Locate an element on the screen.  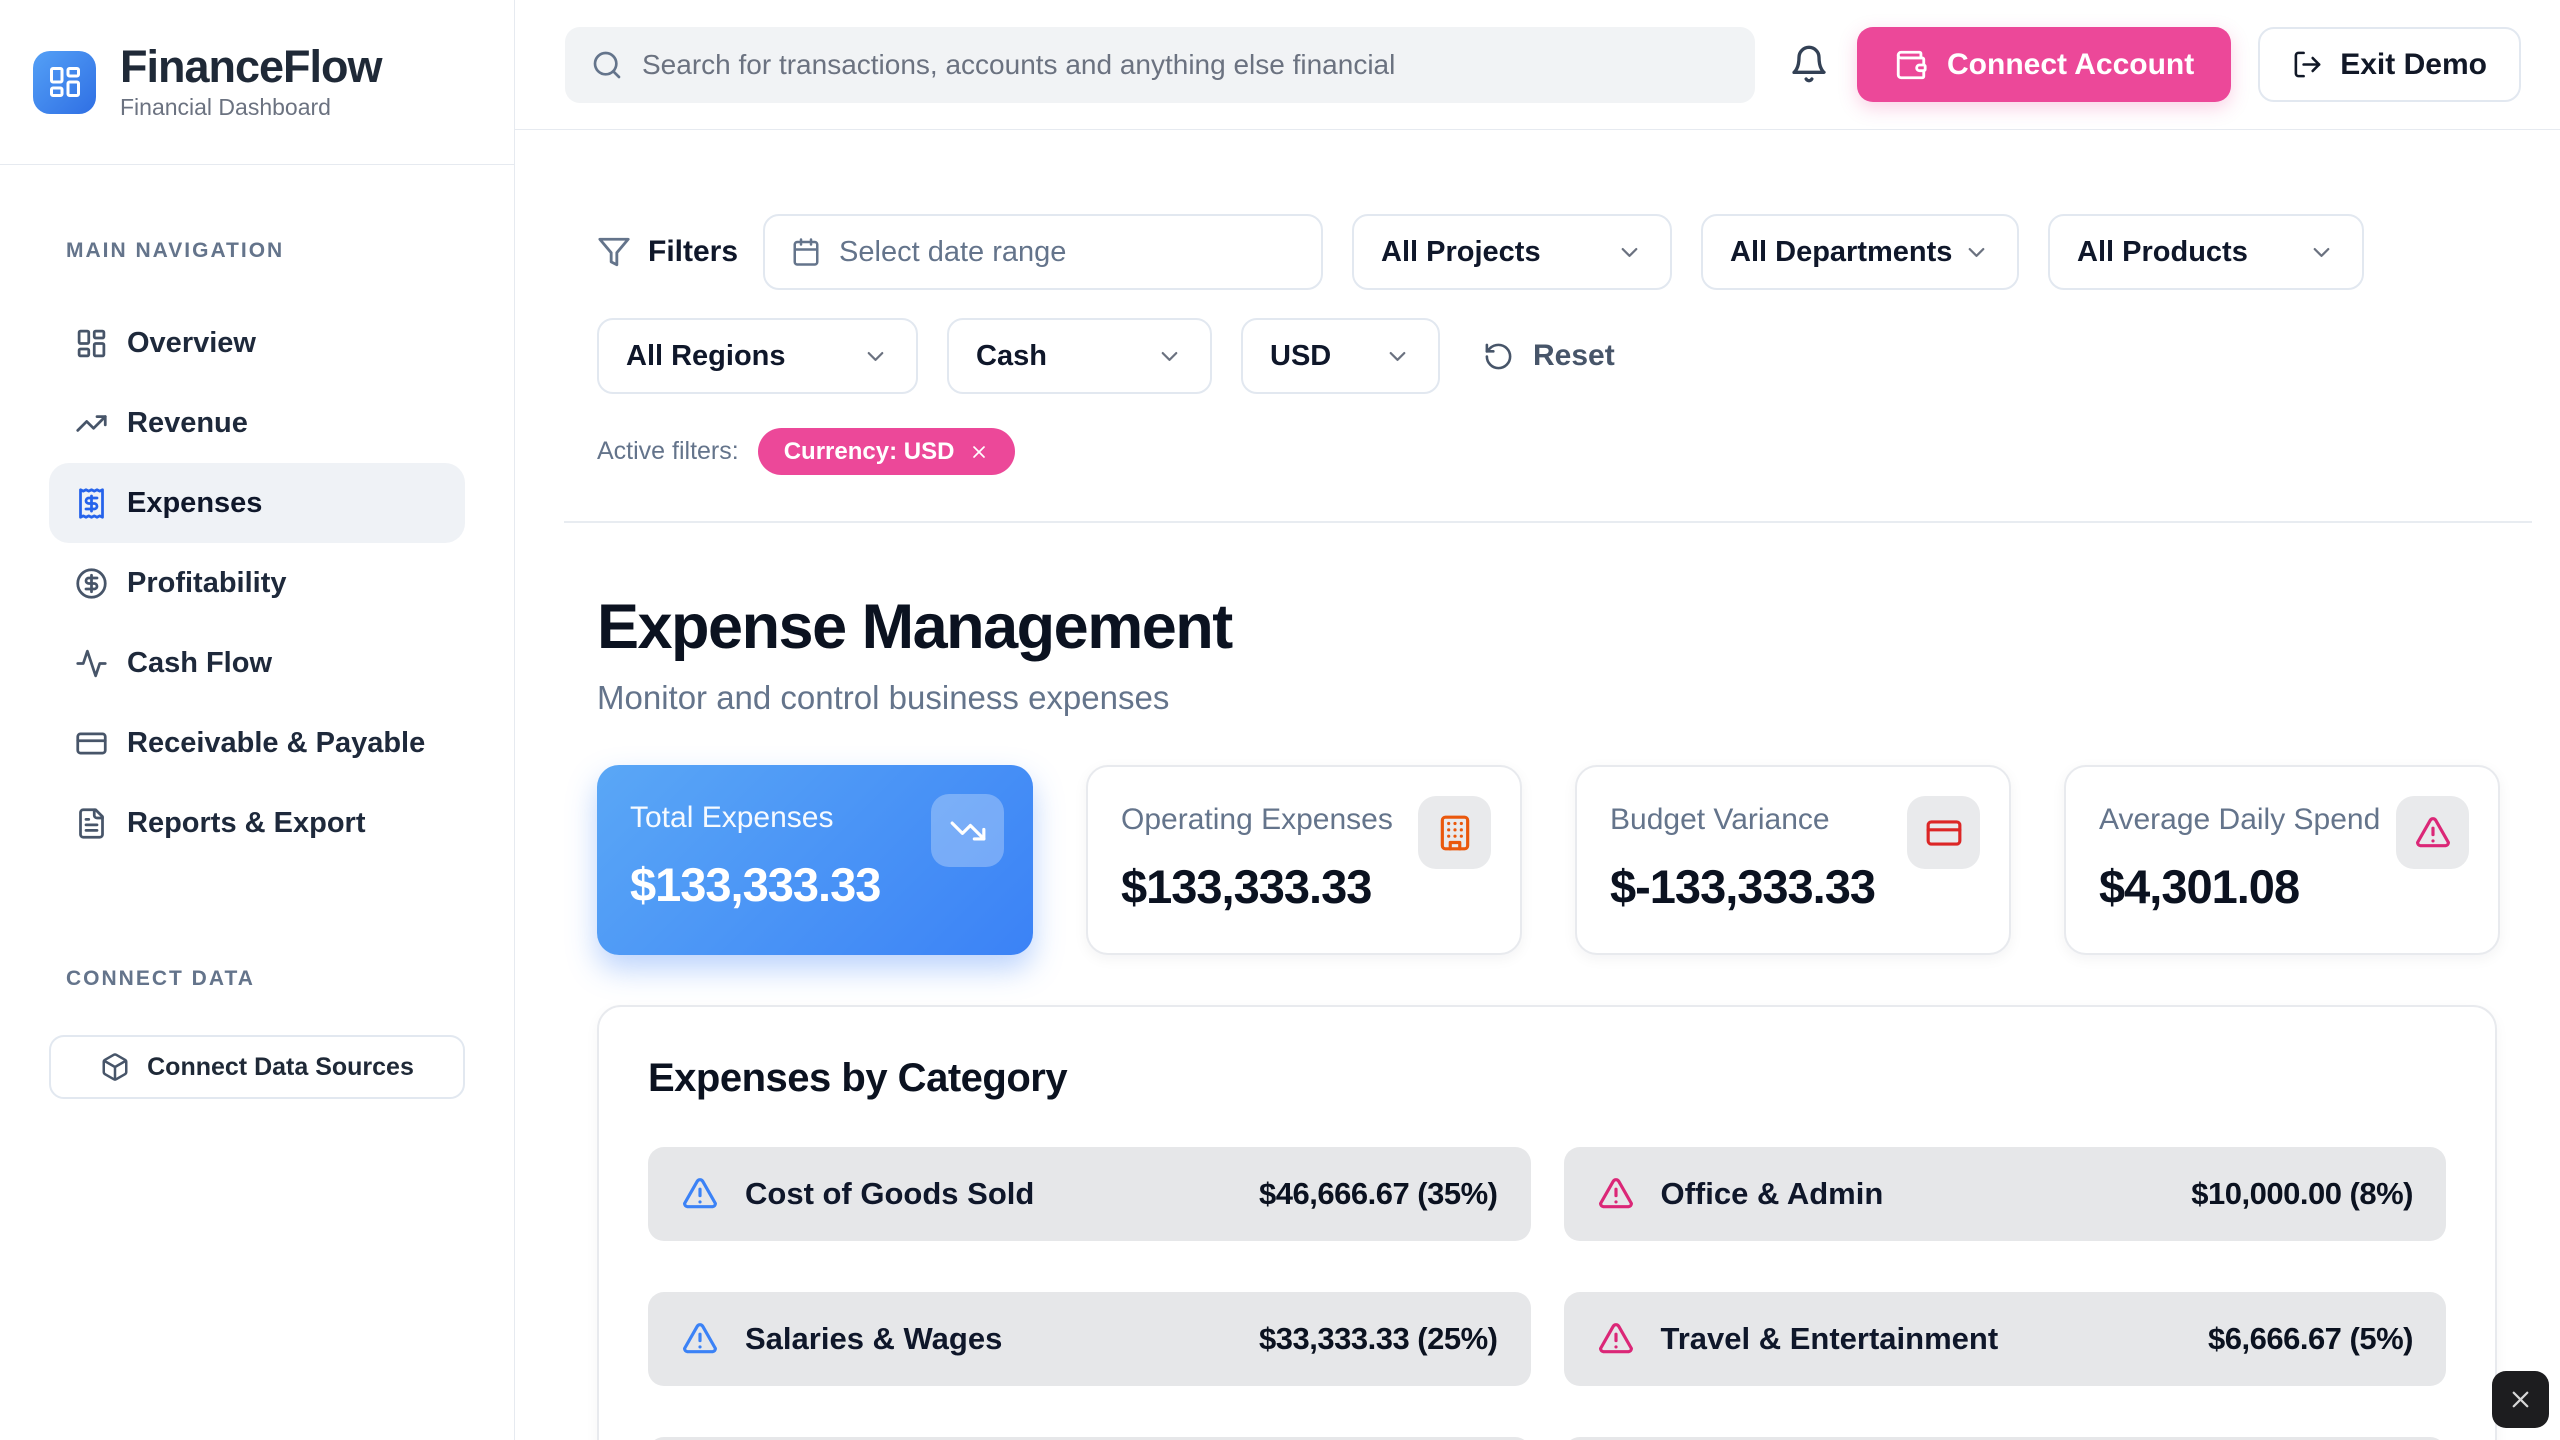
products-dropdown-value: All Products is located at coordinates (2162, 251).